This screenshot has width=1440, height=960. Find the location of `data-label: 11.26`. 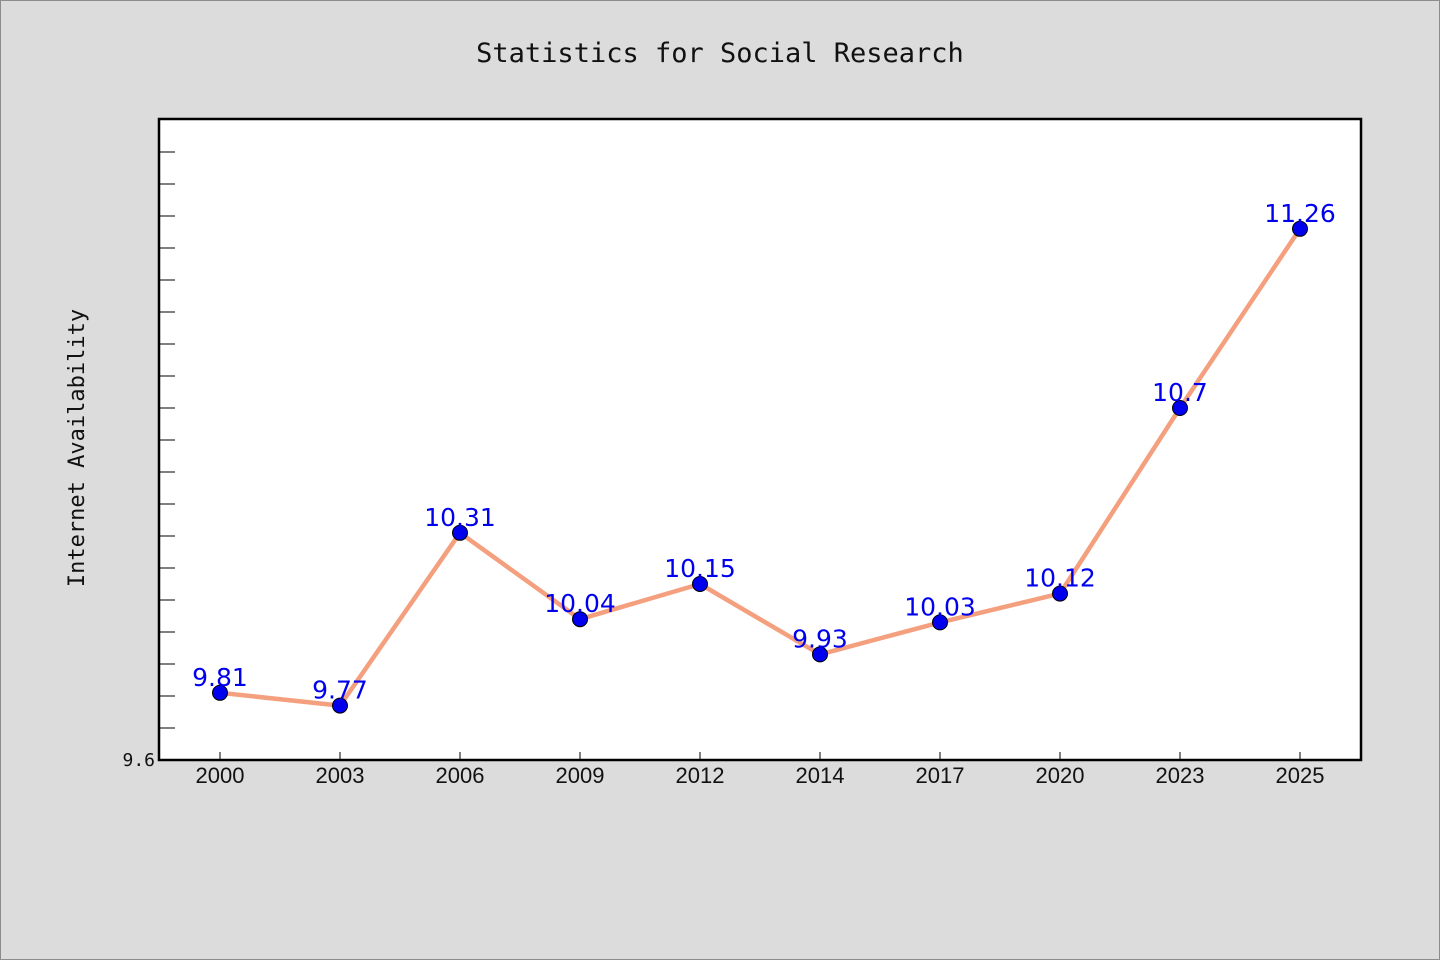

data-label: 11.26 is located at coordinates (1300, 213).